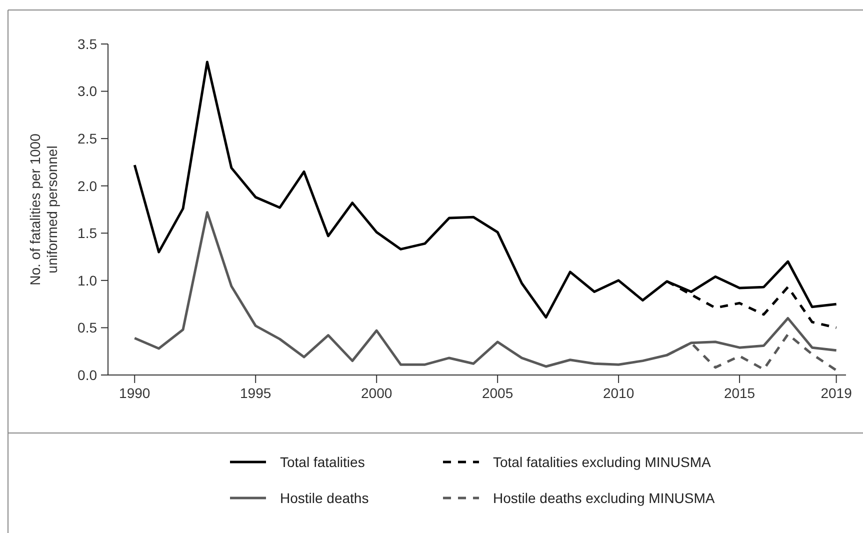  What do you see at coordinates (88, 374) in the screenshot?
I see `y-tick-label: 0.0` at bounding box center [88, 374].